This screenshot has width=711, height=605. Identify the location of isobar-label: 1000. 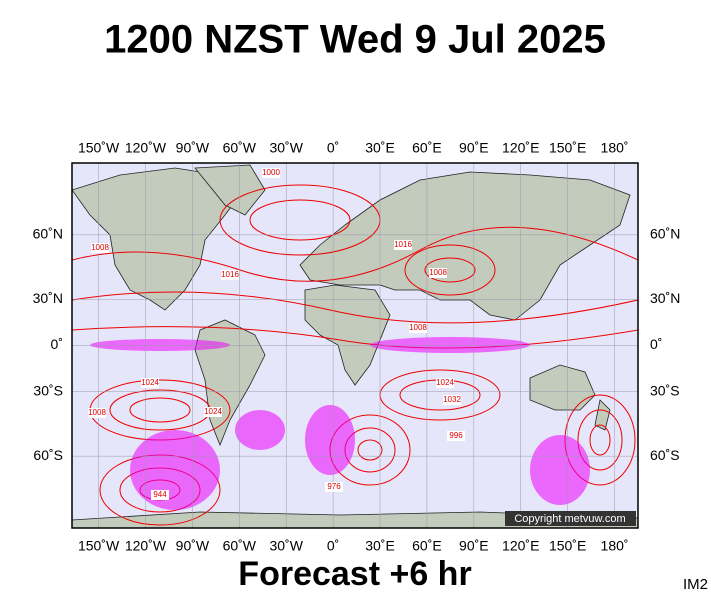
(271, 172).